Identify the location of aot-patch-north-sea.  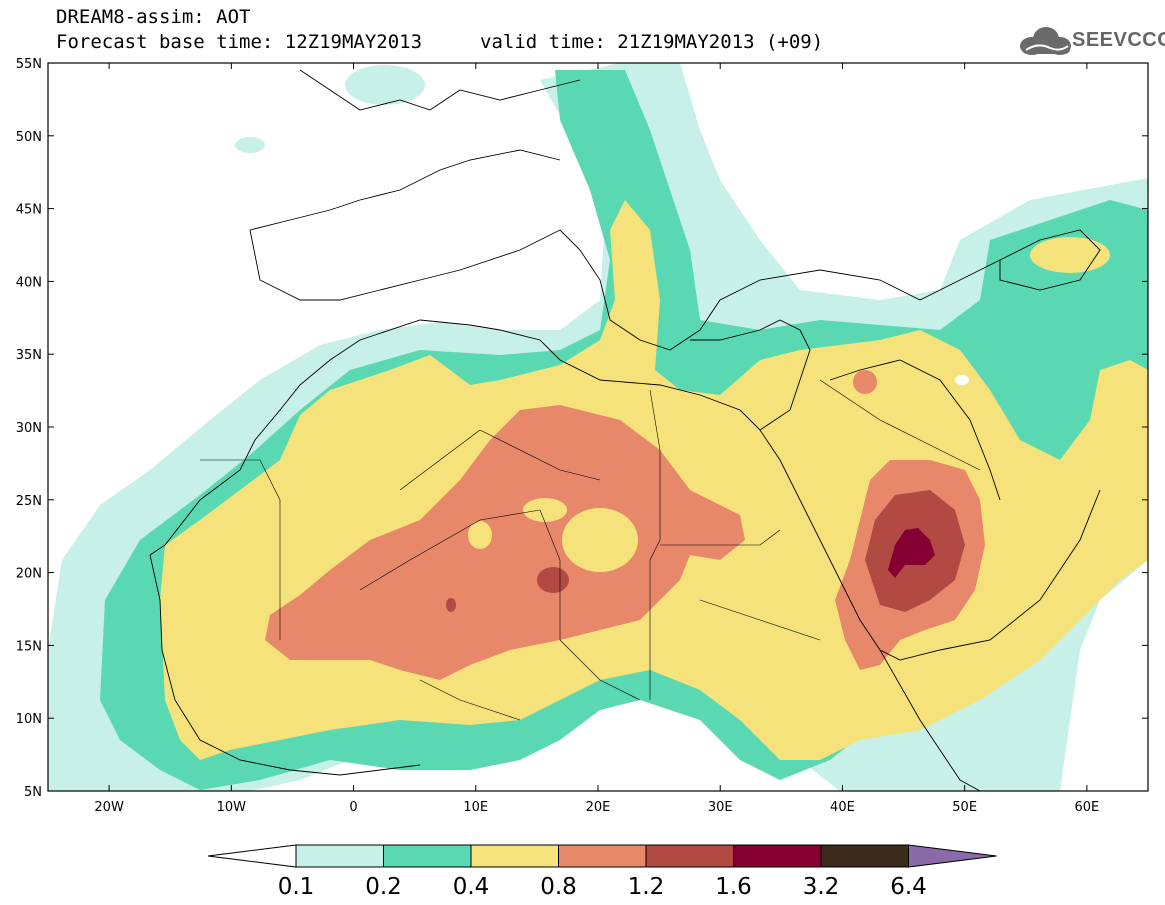
(385, 85).